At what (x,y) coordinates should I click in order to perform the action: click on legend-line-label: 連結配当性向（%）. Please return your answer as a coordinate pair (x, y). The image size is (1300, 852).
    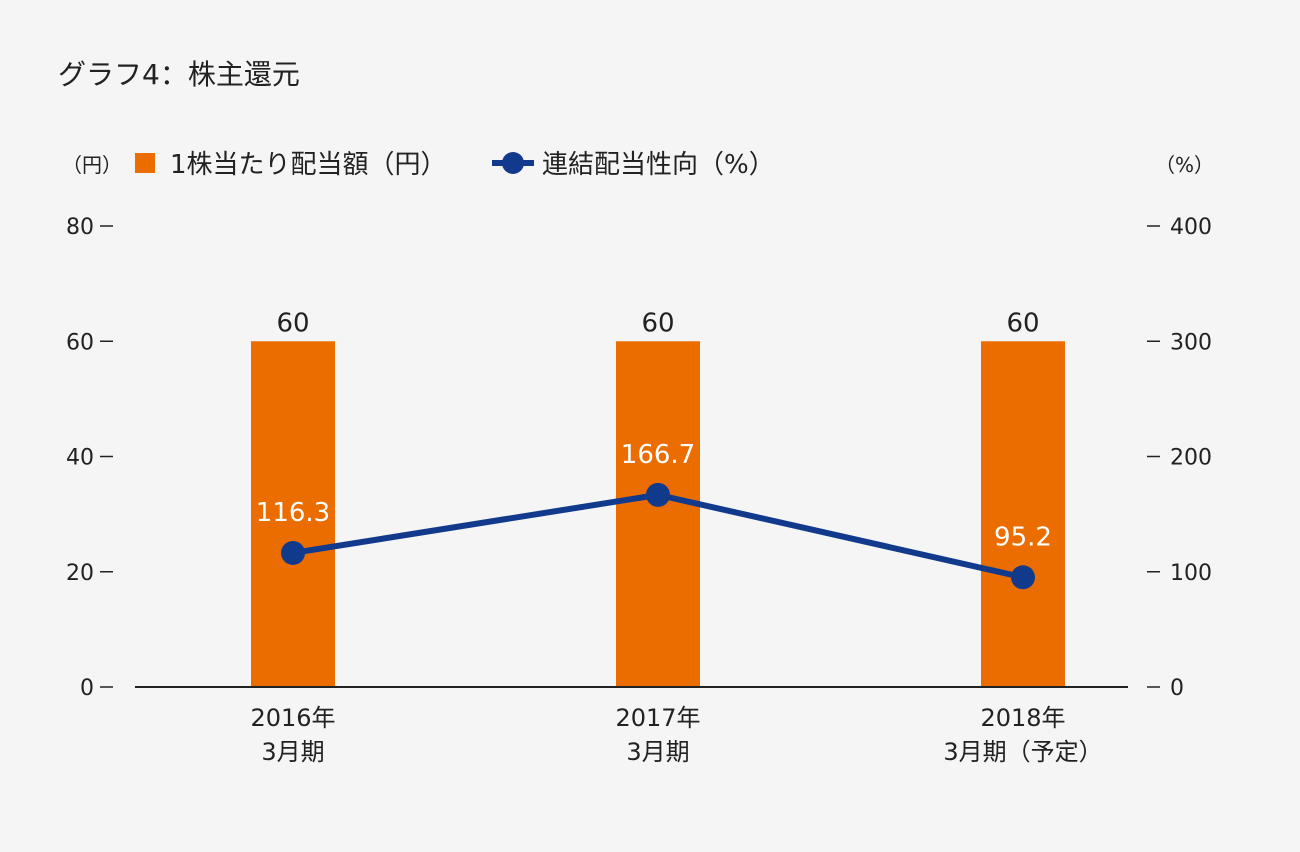
    Looking at the image, I should click on (658, 165).